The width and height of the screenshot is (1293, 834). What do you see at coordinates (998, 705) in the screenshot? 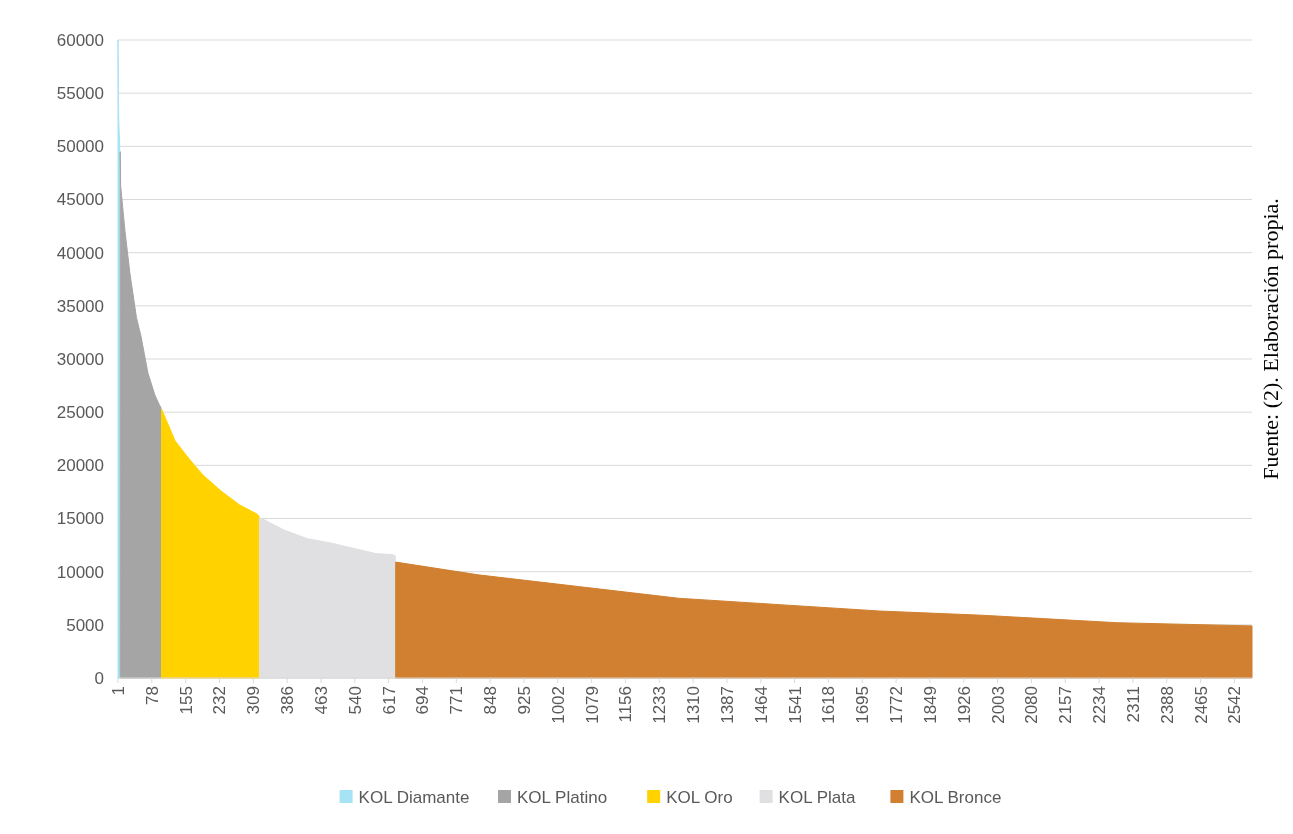
I see `x-tick-label: 2003` at bounding box center [998, 705].